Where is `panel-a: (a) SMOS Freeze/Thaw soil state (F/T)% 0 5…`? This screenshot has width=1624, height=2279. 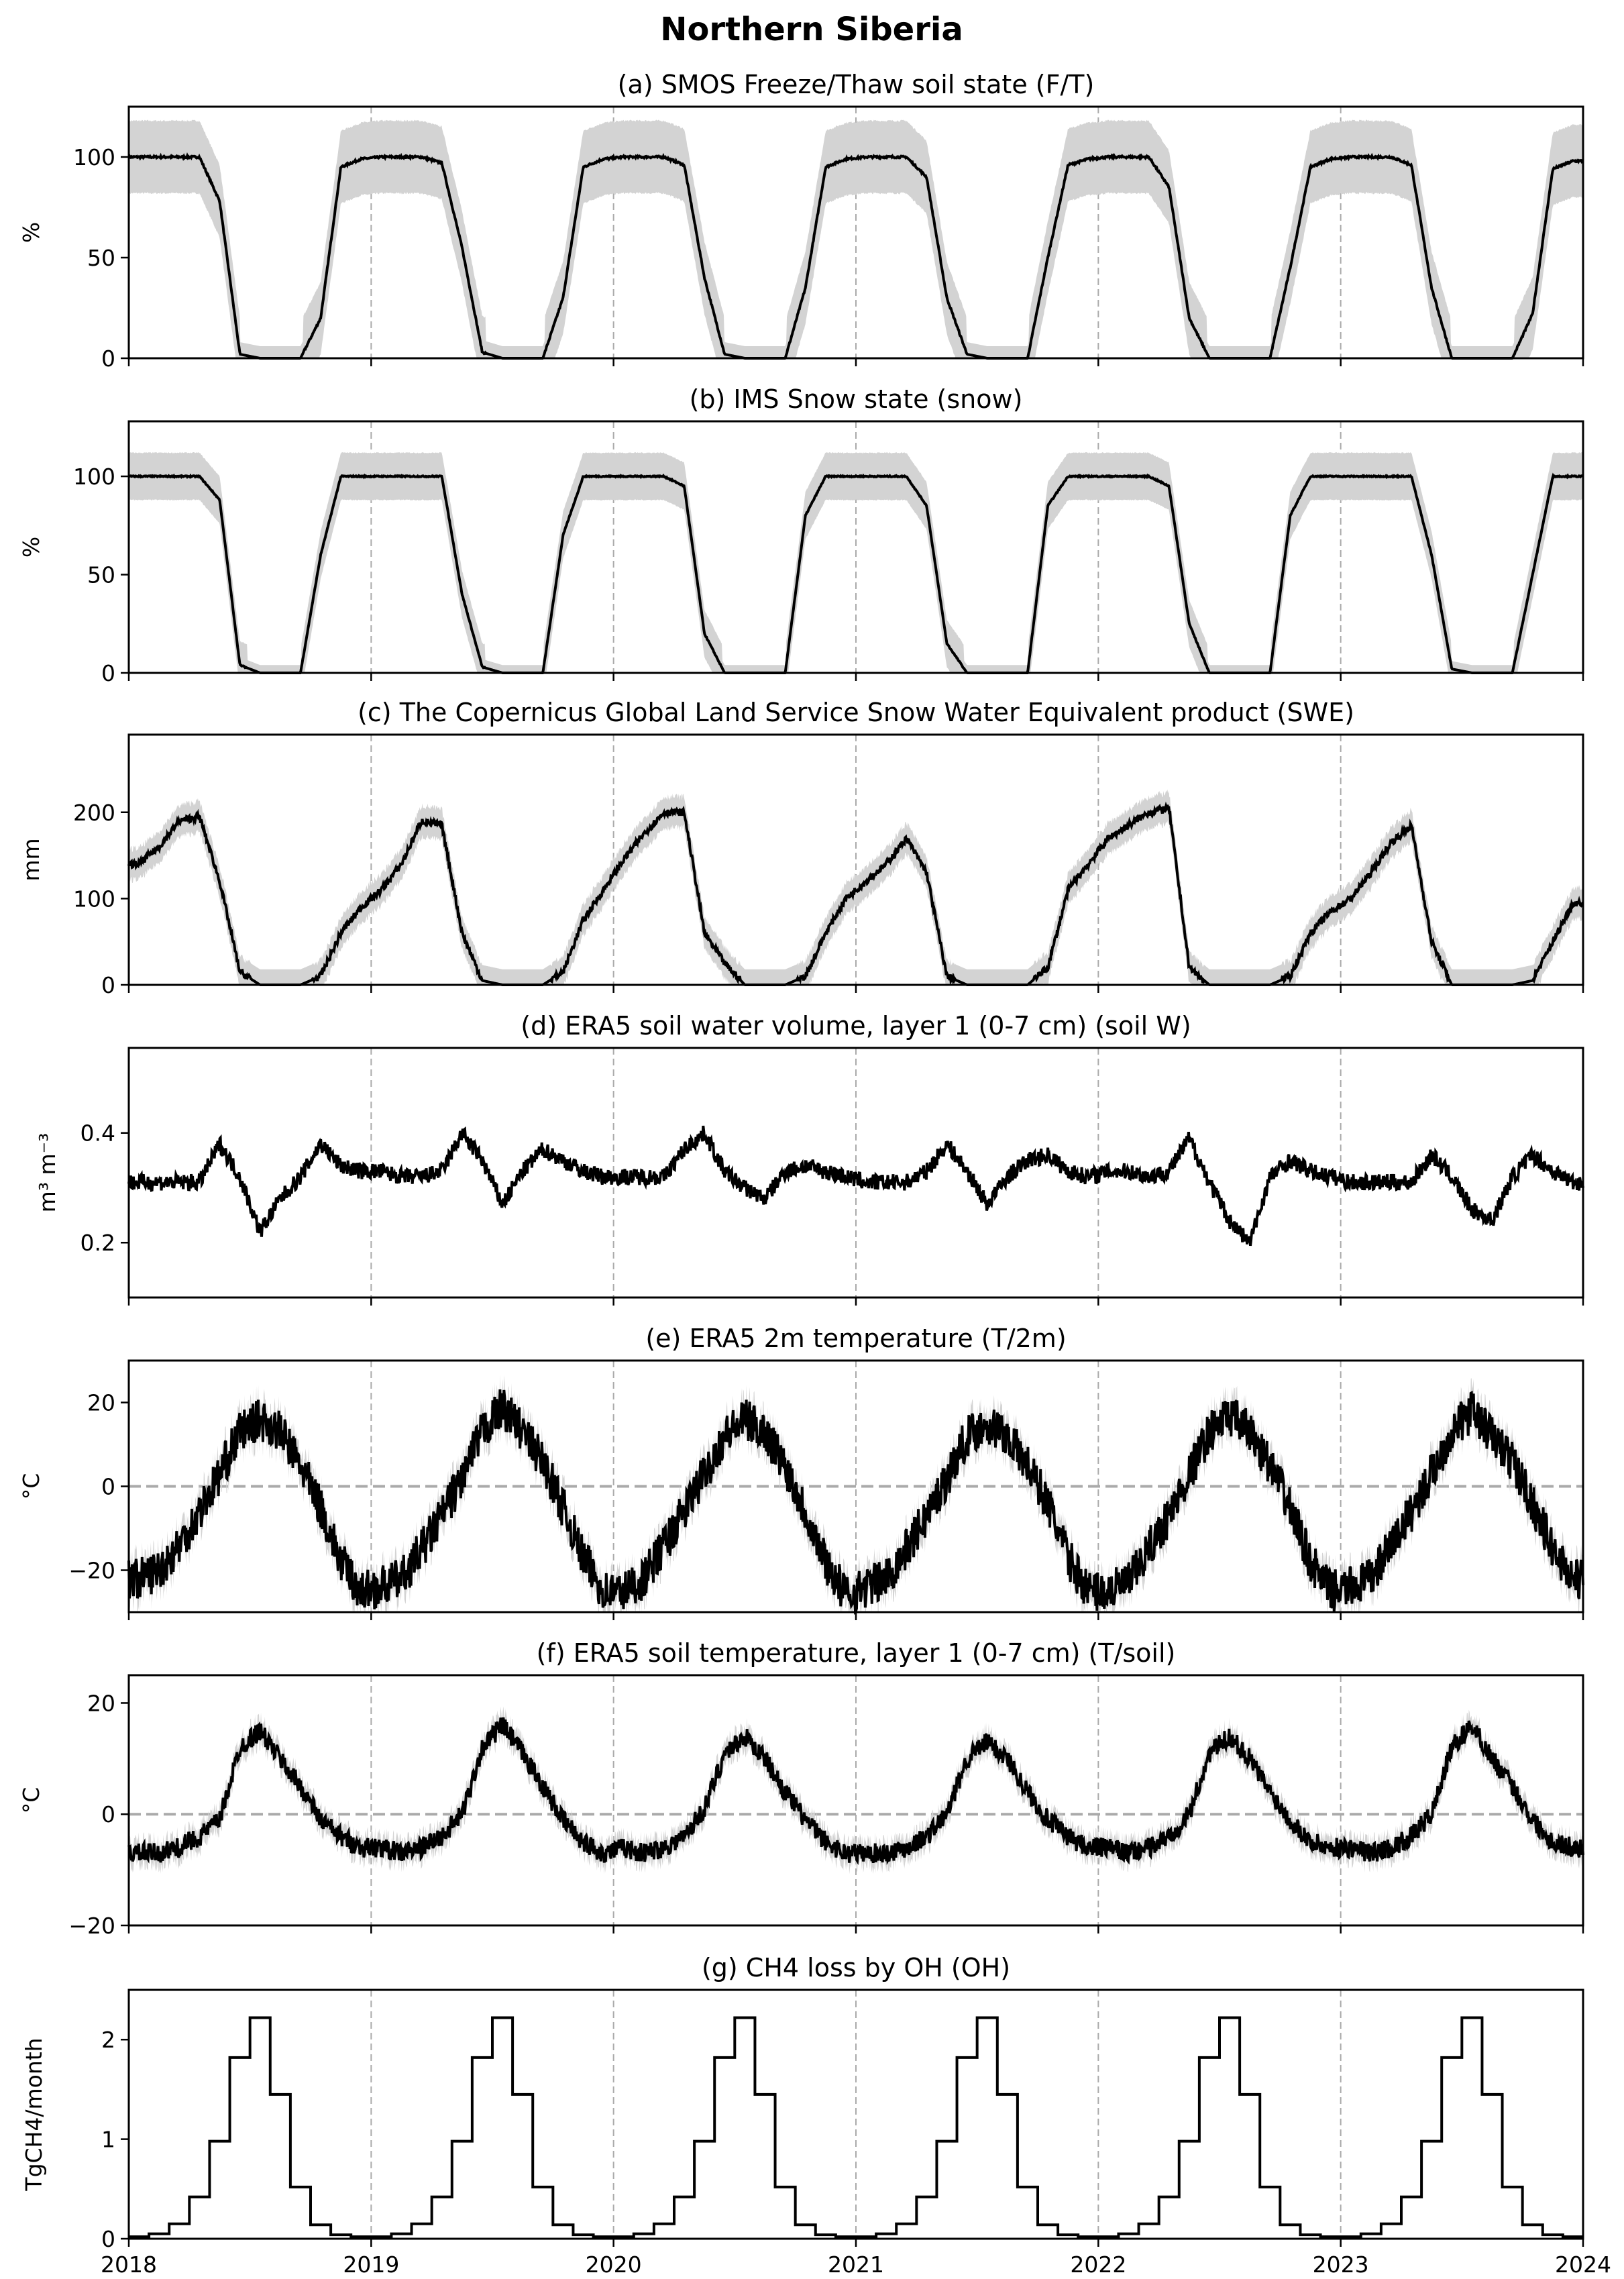
panel-a: (a) SMOS Freeze/Thaw soil state (F/T)% 0 5… is located at coordinates (801, 221).